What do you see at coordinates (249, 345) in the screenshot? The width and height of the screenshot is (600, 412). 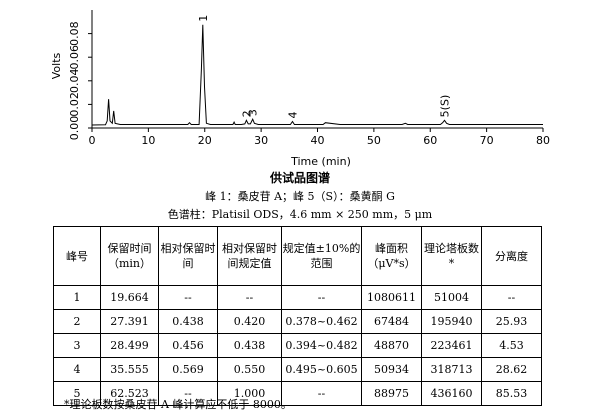 I see `cell-rrt-specified: 0.438` at bounding box center [249, 345].